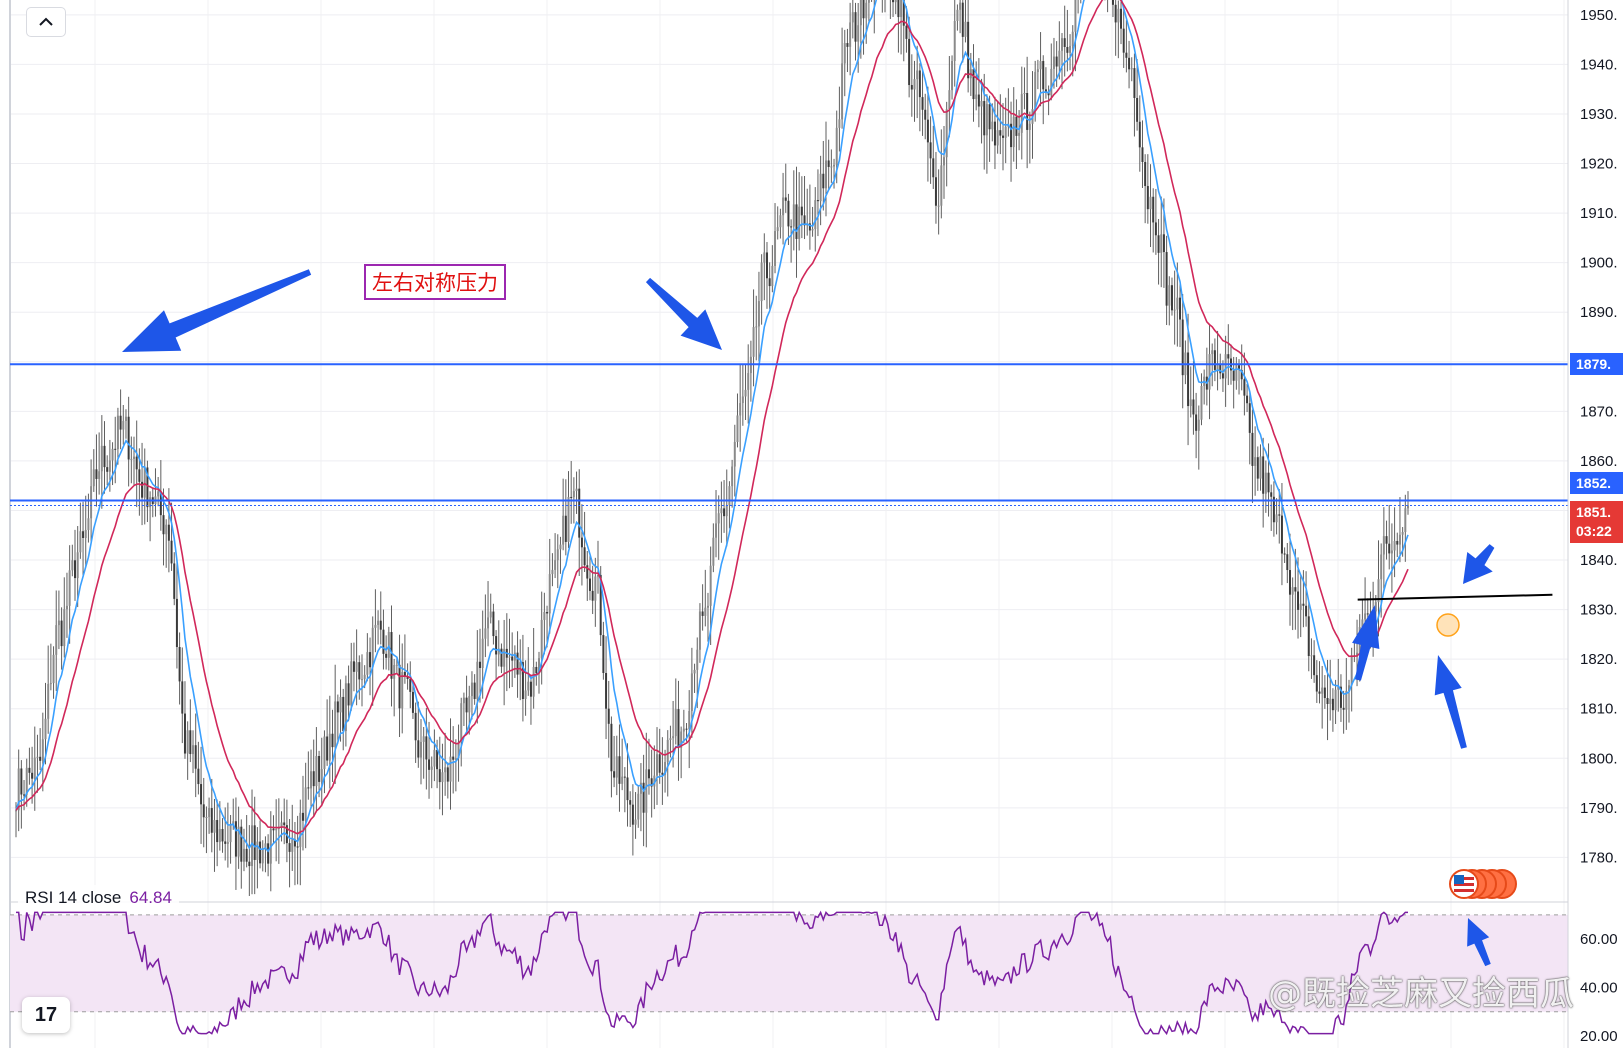 This screenshot has width=1623, height=1048. I want to click on price-tick-label: 1810., so click(1599, 709).